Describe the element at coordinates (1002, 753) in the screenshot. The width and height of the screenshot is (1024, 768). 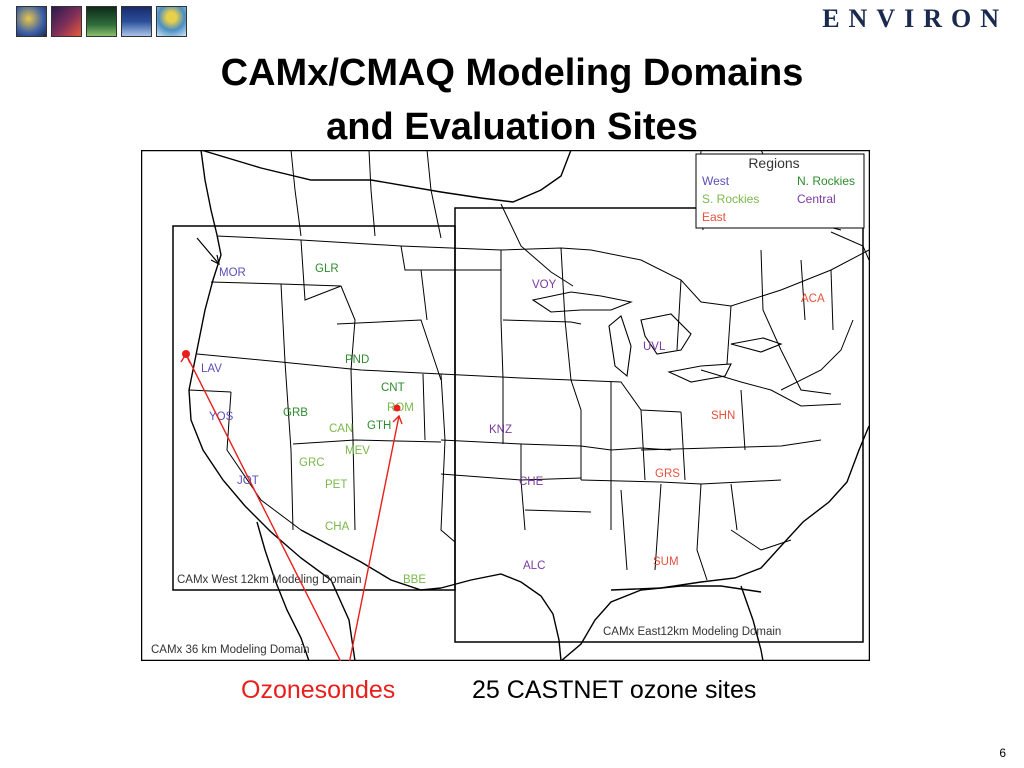
I see `slide-number: 6` at that location.